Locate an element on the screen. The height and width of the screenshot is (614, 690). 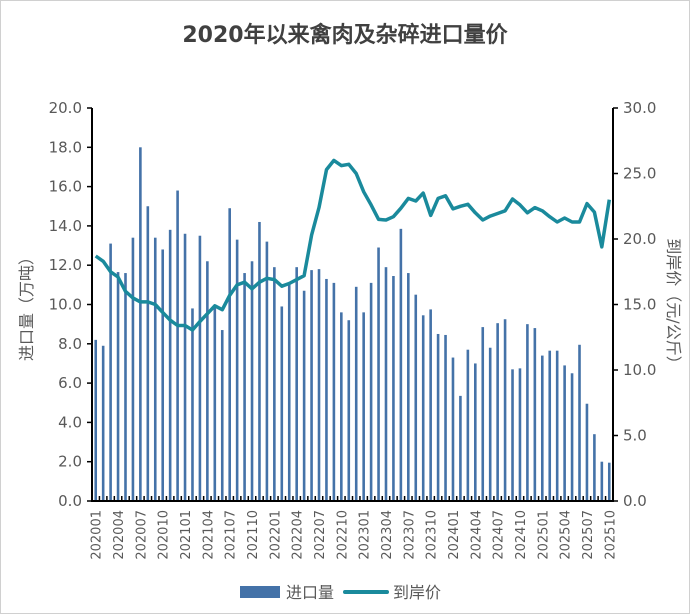
right-tick-label: 15.0 is located at coordinates (639, 305).